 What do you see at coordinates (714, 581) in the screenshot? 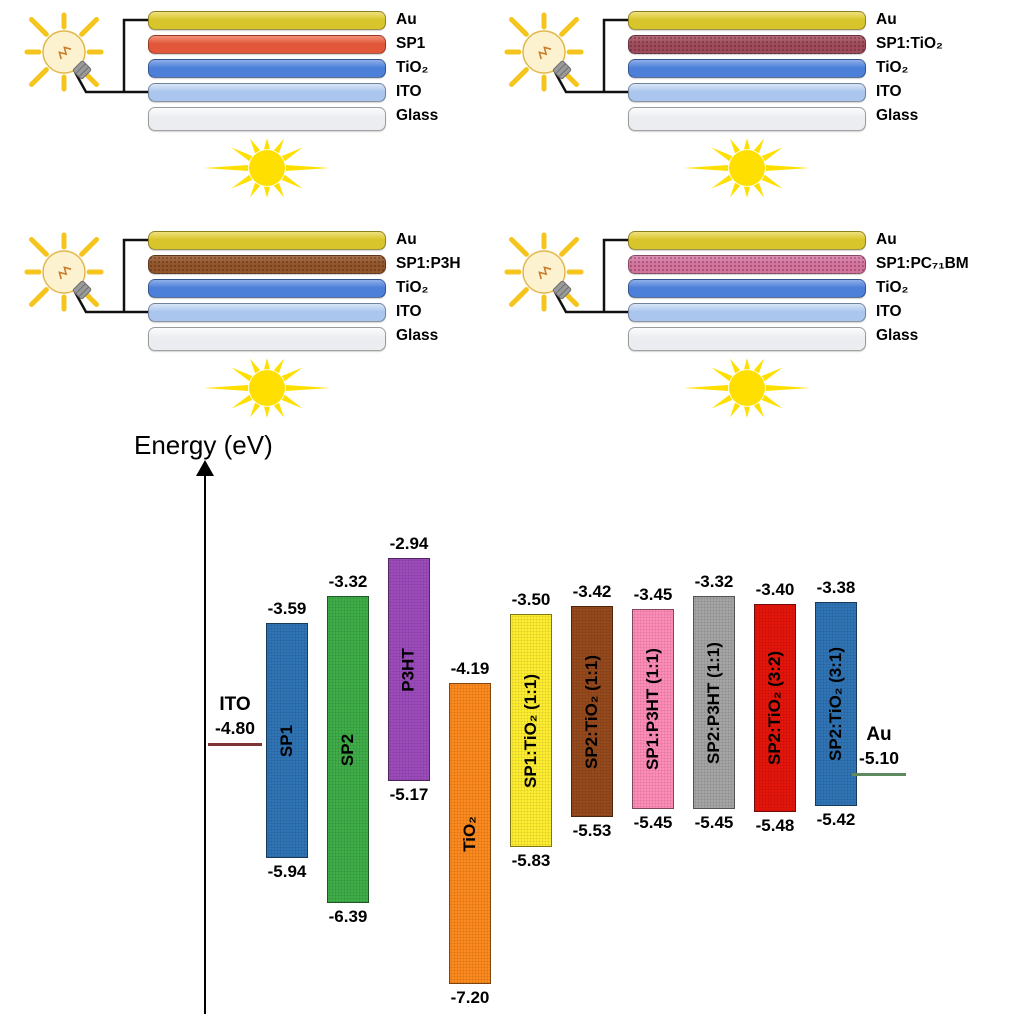
I see `lumo-value-sp2-p3ht-1-1: -3.32` at bounding box center [714, 581].